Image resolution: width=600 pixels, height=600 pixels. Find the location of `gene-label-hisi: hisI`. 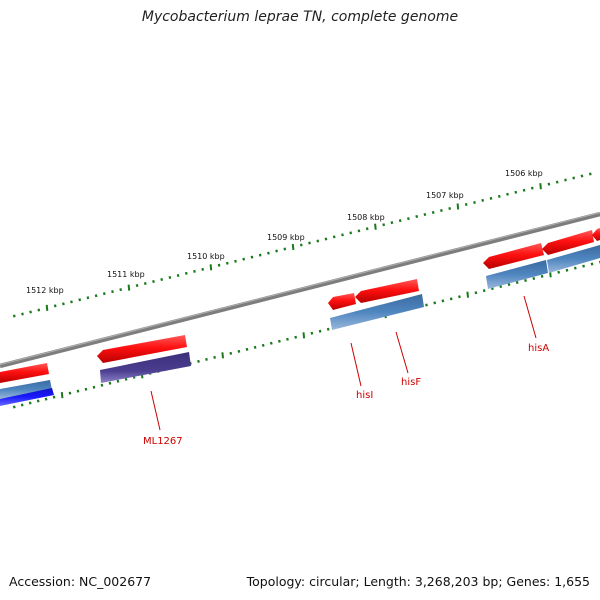

gene-label-hisi: hisI is located at coordinates (364, 395).